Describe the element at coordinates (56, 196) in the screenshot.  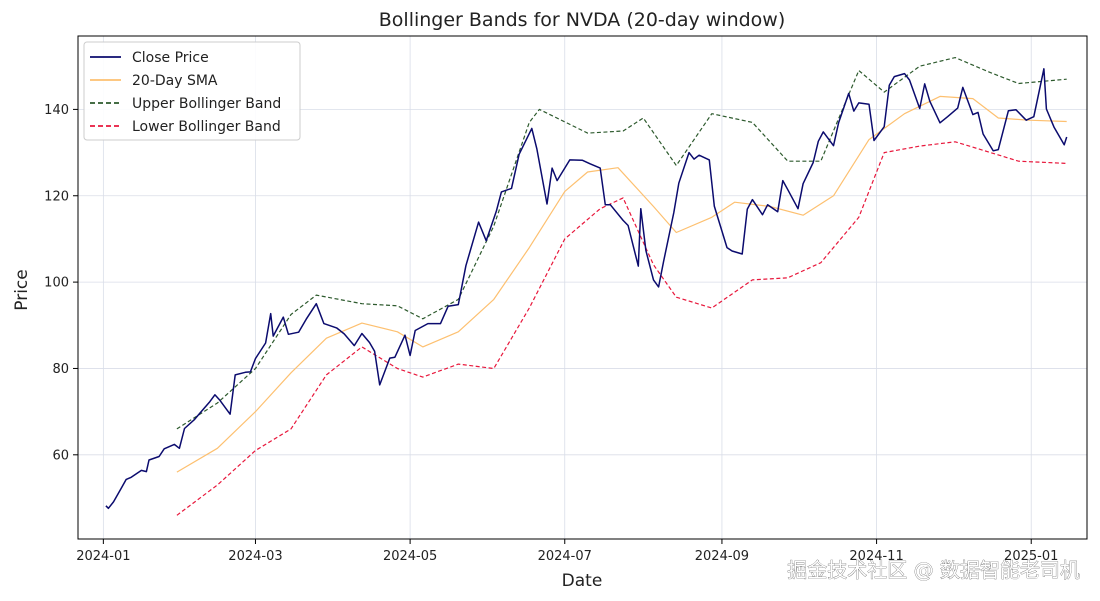
I see `y-tick-label: 120` at that location.